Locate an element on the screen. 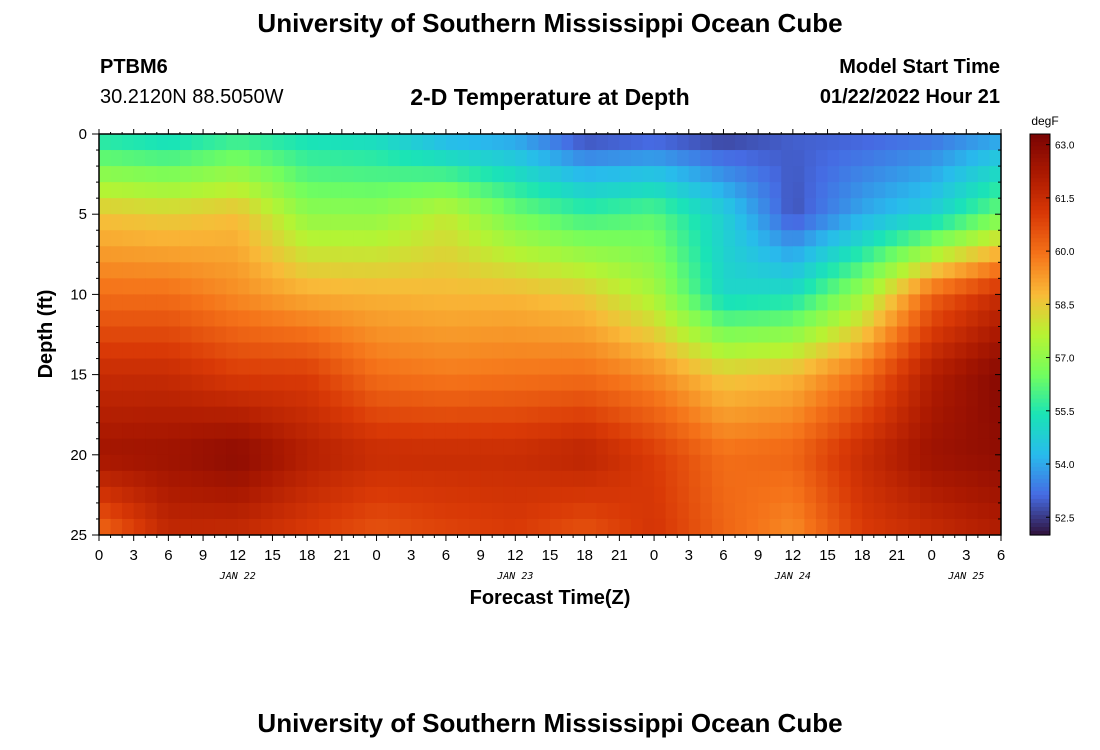 The width and height of the screenshot is (1100, 750). colorbar-frame is located at coordinates (1040, 334).